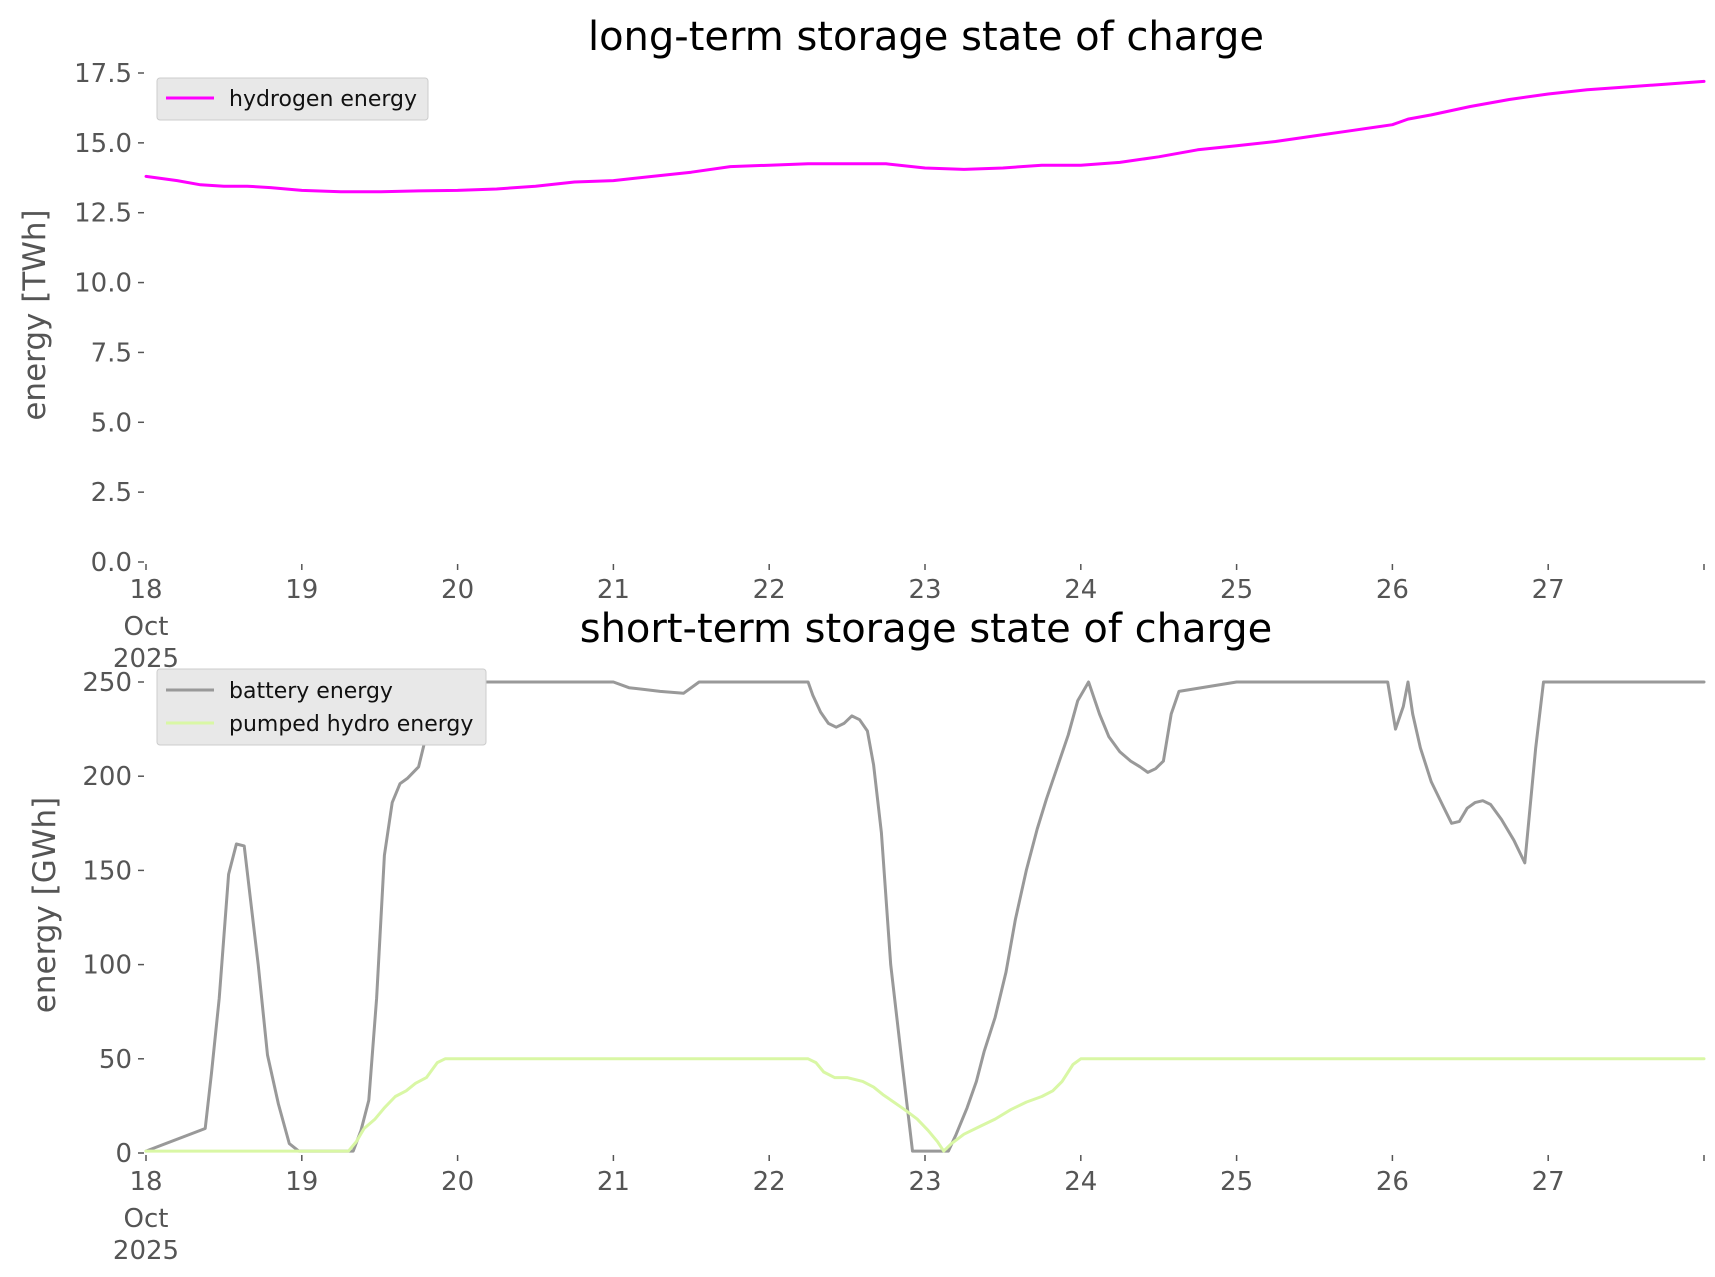 Image resolution: width=1715 pixels, height=1277 pixels. I want to click on legend-long-term: hydrogen energy, so click(292, 99).